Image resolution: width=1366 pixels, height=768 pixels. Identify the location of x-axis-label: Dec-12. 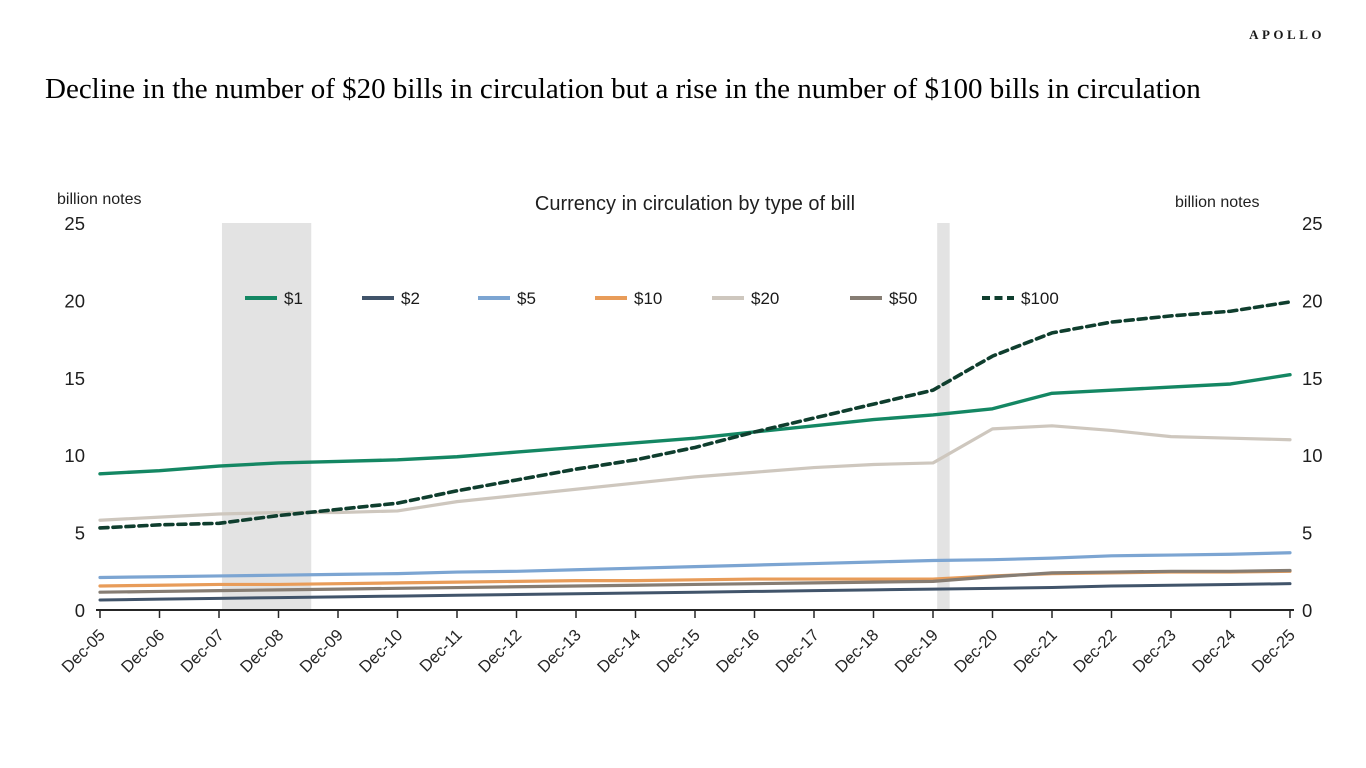
(500, 651).